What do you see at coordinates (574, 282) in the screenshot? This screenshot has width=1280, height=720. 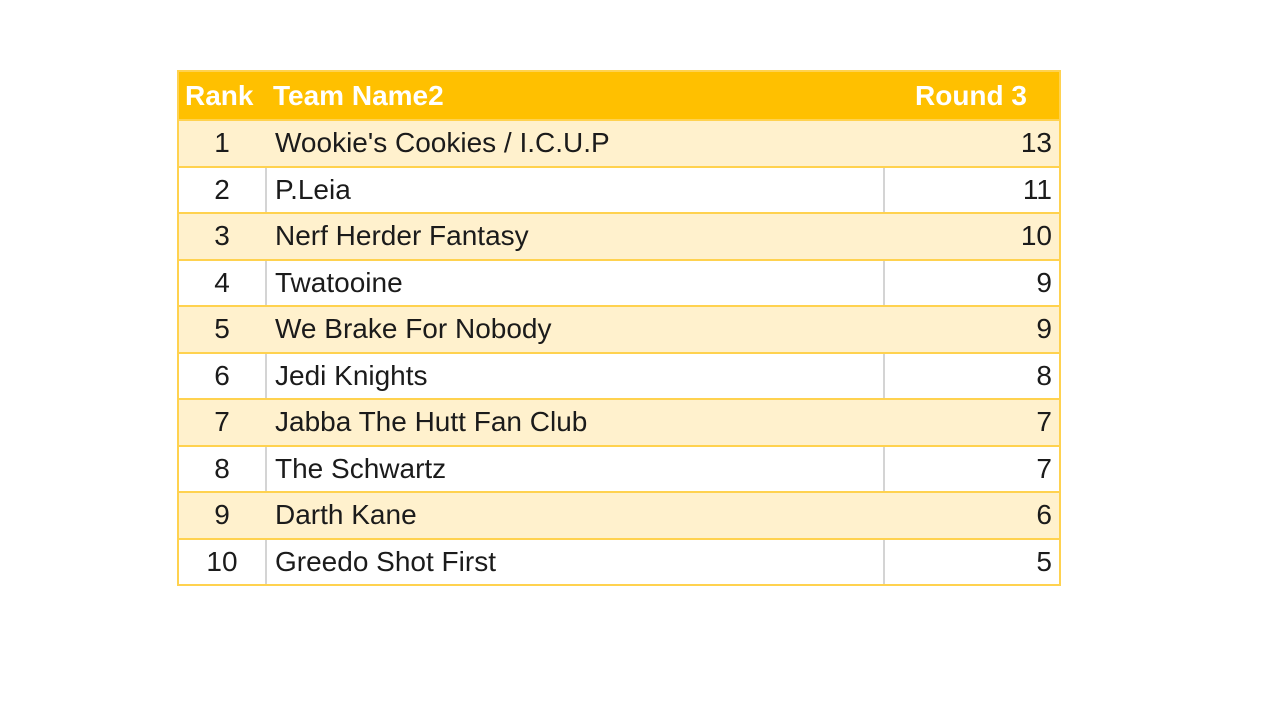 I see `team-name-cell: Twatooine` at bounding box center [574, 282].